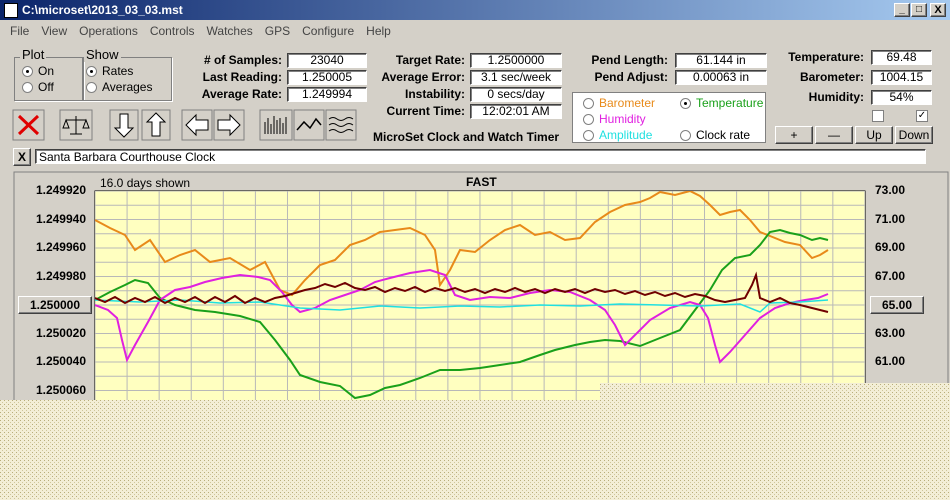  What do you see at coordinates (730, 103) in the screenshot?
I see `legend-label: Temperature` at bounding box center [730, 103].